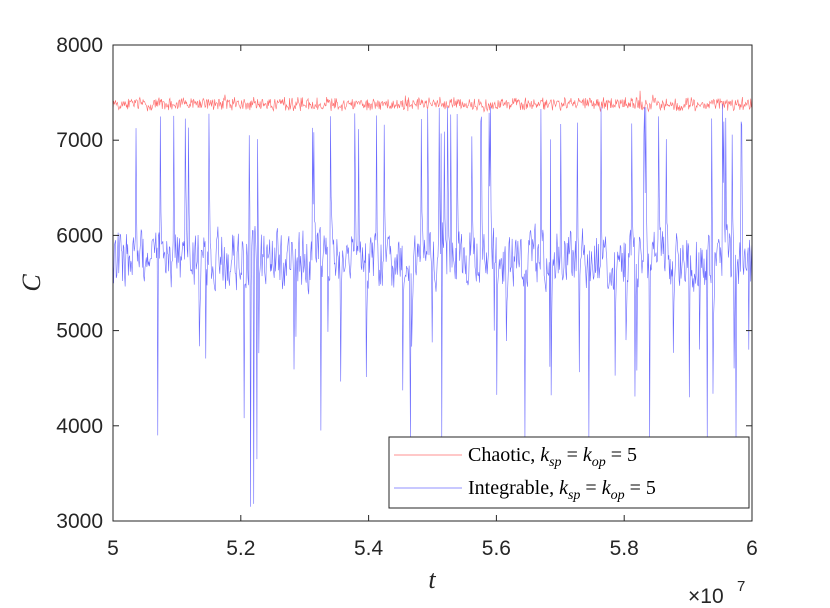 The width and height of the screenshot is (830, 608). Describe the element at coordinates (113, 548) in the screenshot. I see `x-tick-label: 5` at that location.